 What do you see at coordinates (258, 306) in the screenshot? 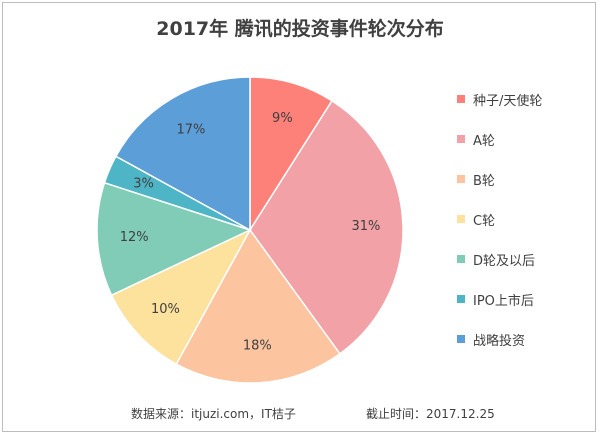
I see `pie-slice-series-b` at bounding box center [258, 306].